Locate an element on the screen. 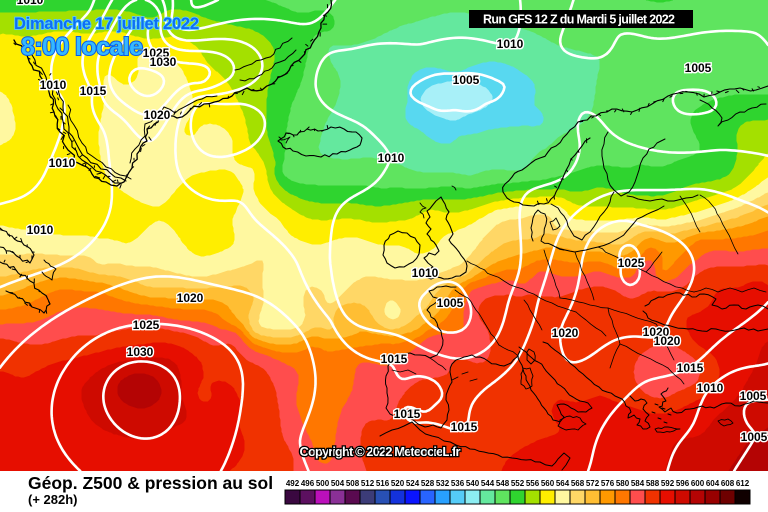 This screenshot has width=768, height=512. svg-text: 576 is located at coordinates (608, 483).